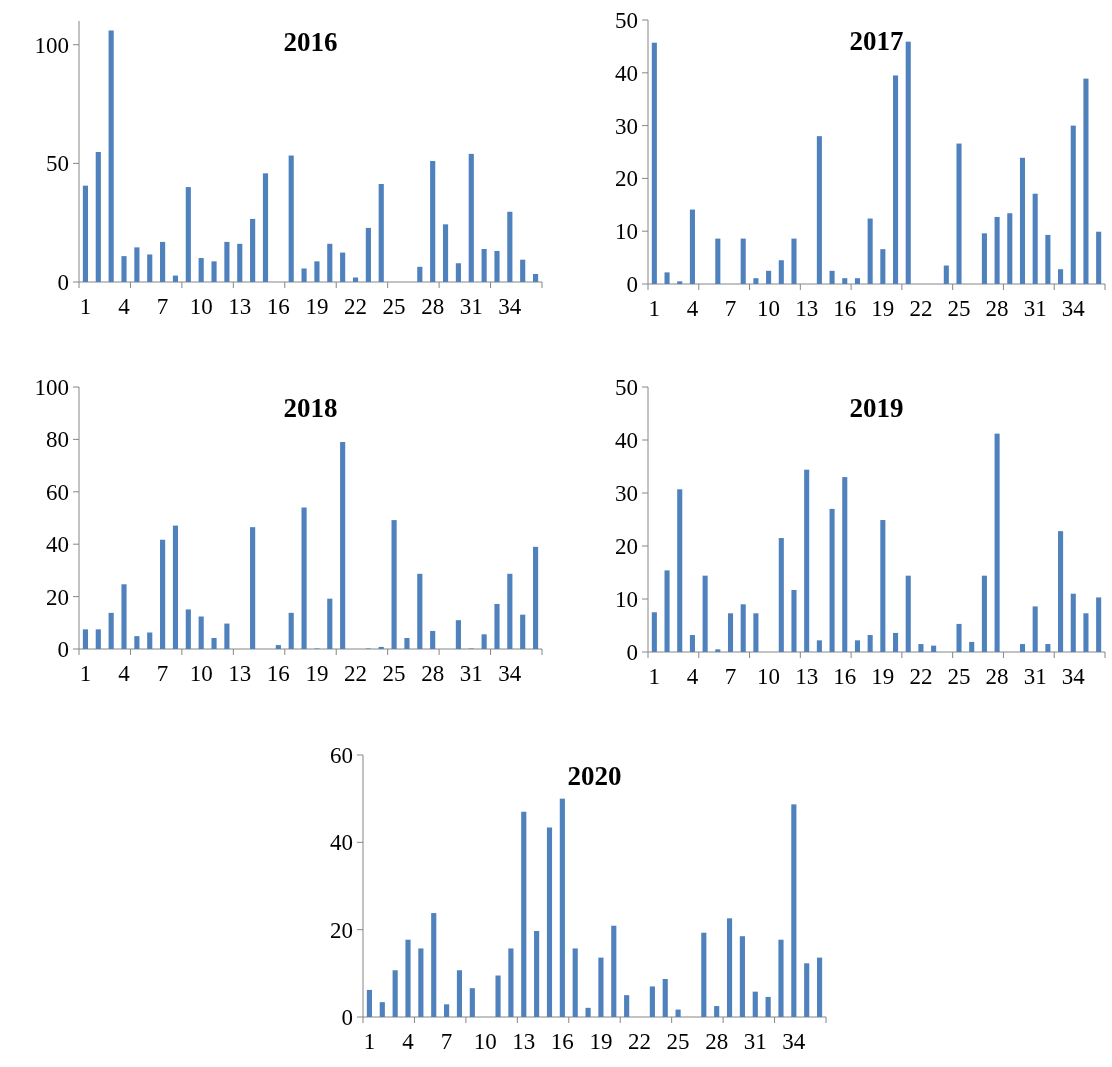 This screenshot has width=1112, height=1067. What do you see at coordinates (601, 1041) in the screenshot?
I see `x-tick-label: 19` at bounding box center [601, 1041].